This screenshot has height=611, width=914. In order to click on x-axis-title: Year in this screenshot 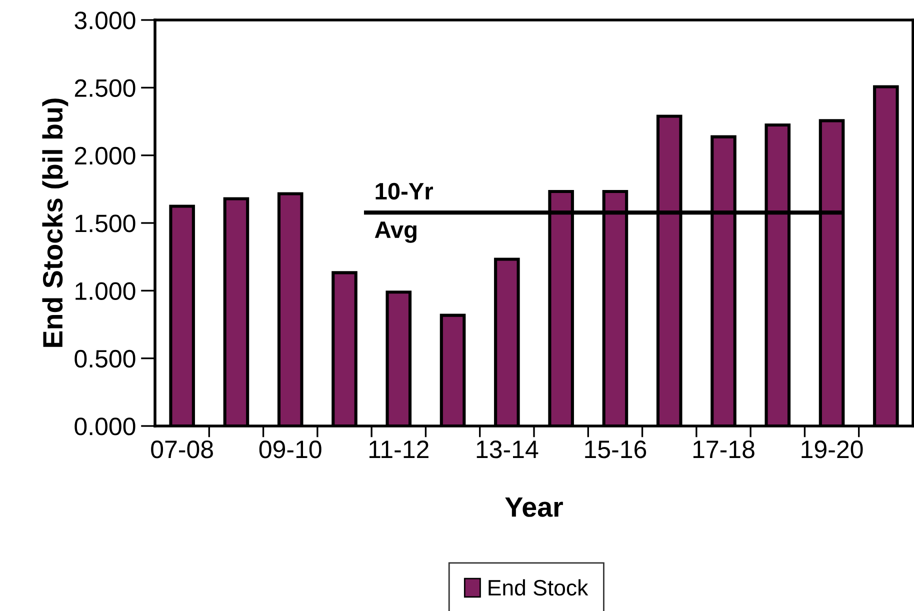, I will do `click(534, 507)`.